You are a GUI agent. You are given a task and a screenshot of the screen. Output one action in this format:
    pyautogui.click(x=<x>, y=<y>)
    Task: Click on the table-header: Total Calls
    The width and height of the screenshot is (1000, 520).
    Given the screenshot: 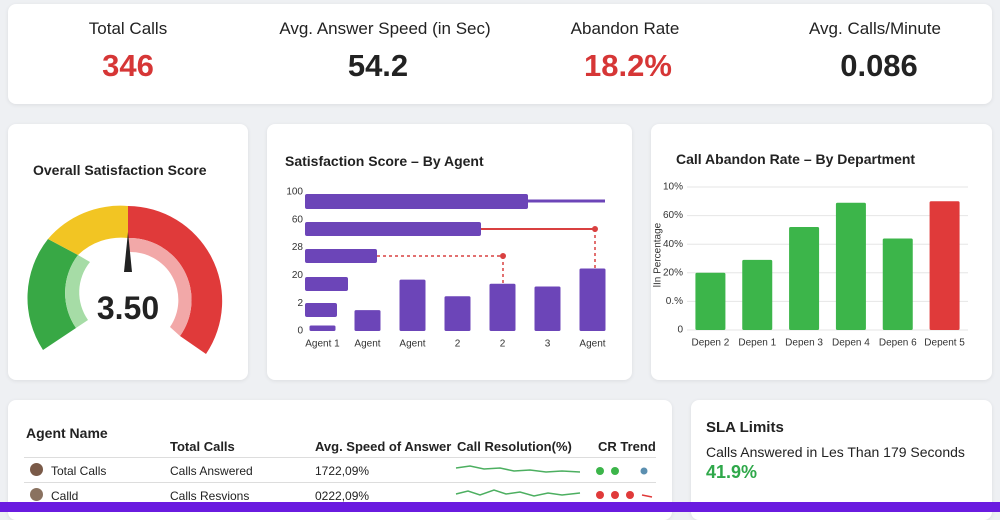 What is the action you would take?
    pyautogui.click(x=202, y=446)
    